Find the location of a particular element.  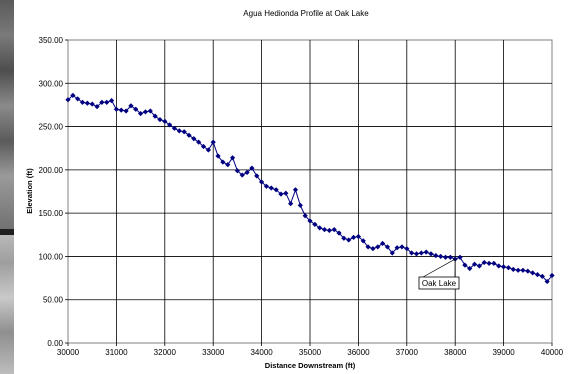

x-tick-label: 34000 is located at coordinates (261, 352).